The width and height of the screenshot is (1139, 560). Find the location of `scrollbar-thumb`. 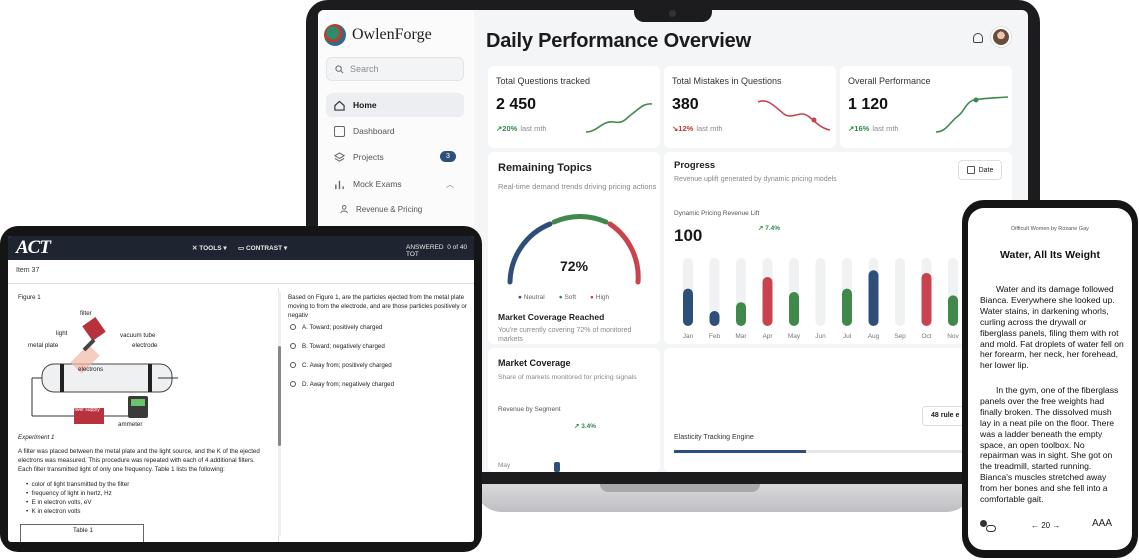

scrollbar-thumb is located at coordinates (279, 396).